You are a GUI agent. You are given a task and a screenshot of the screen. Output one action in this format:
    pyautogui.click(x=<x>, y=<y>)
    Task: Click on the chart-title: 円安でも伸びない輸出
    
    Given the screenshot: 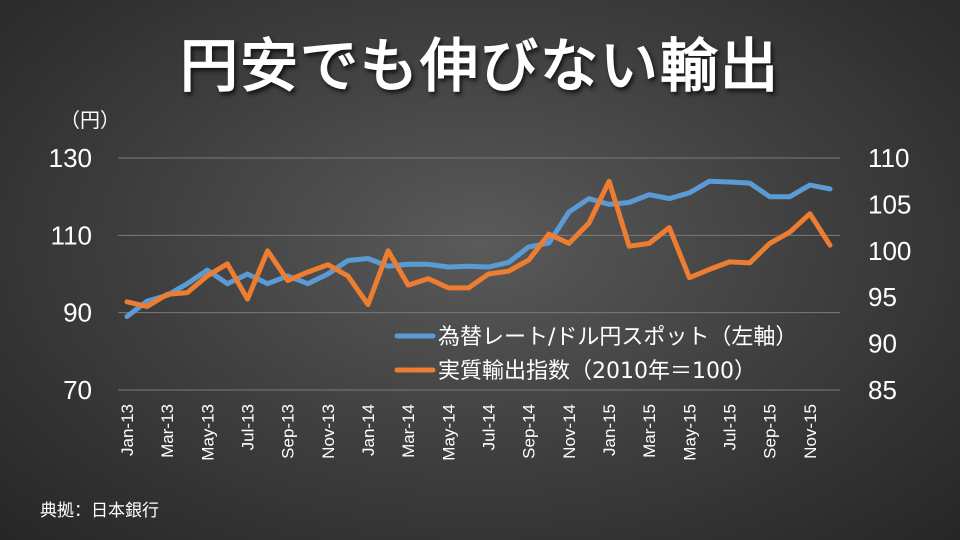 What is the action you would take?
    pyautogui.click(x=479, y=66)
    